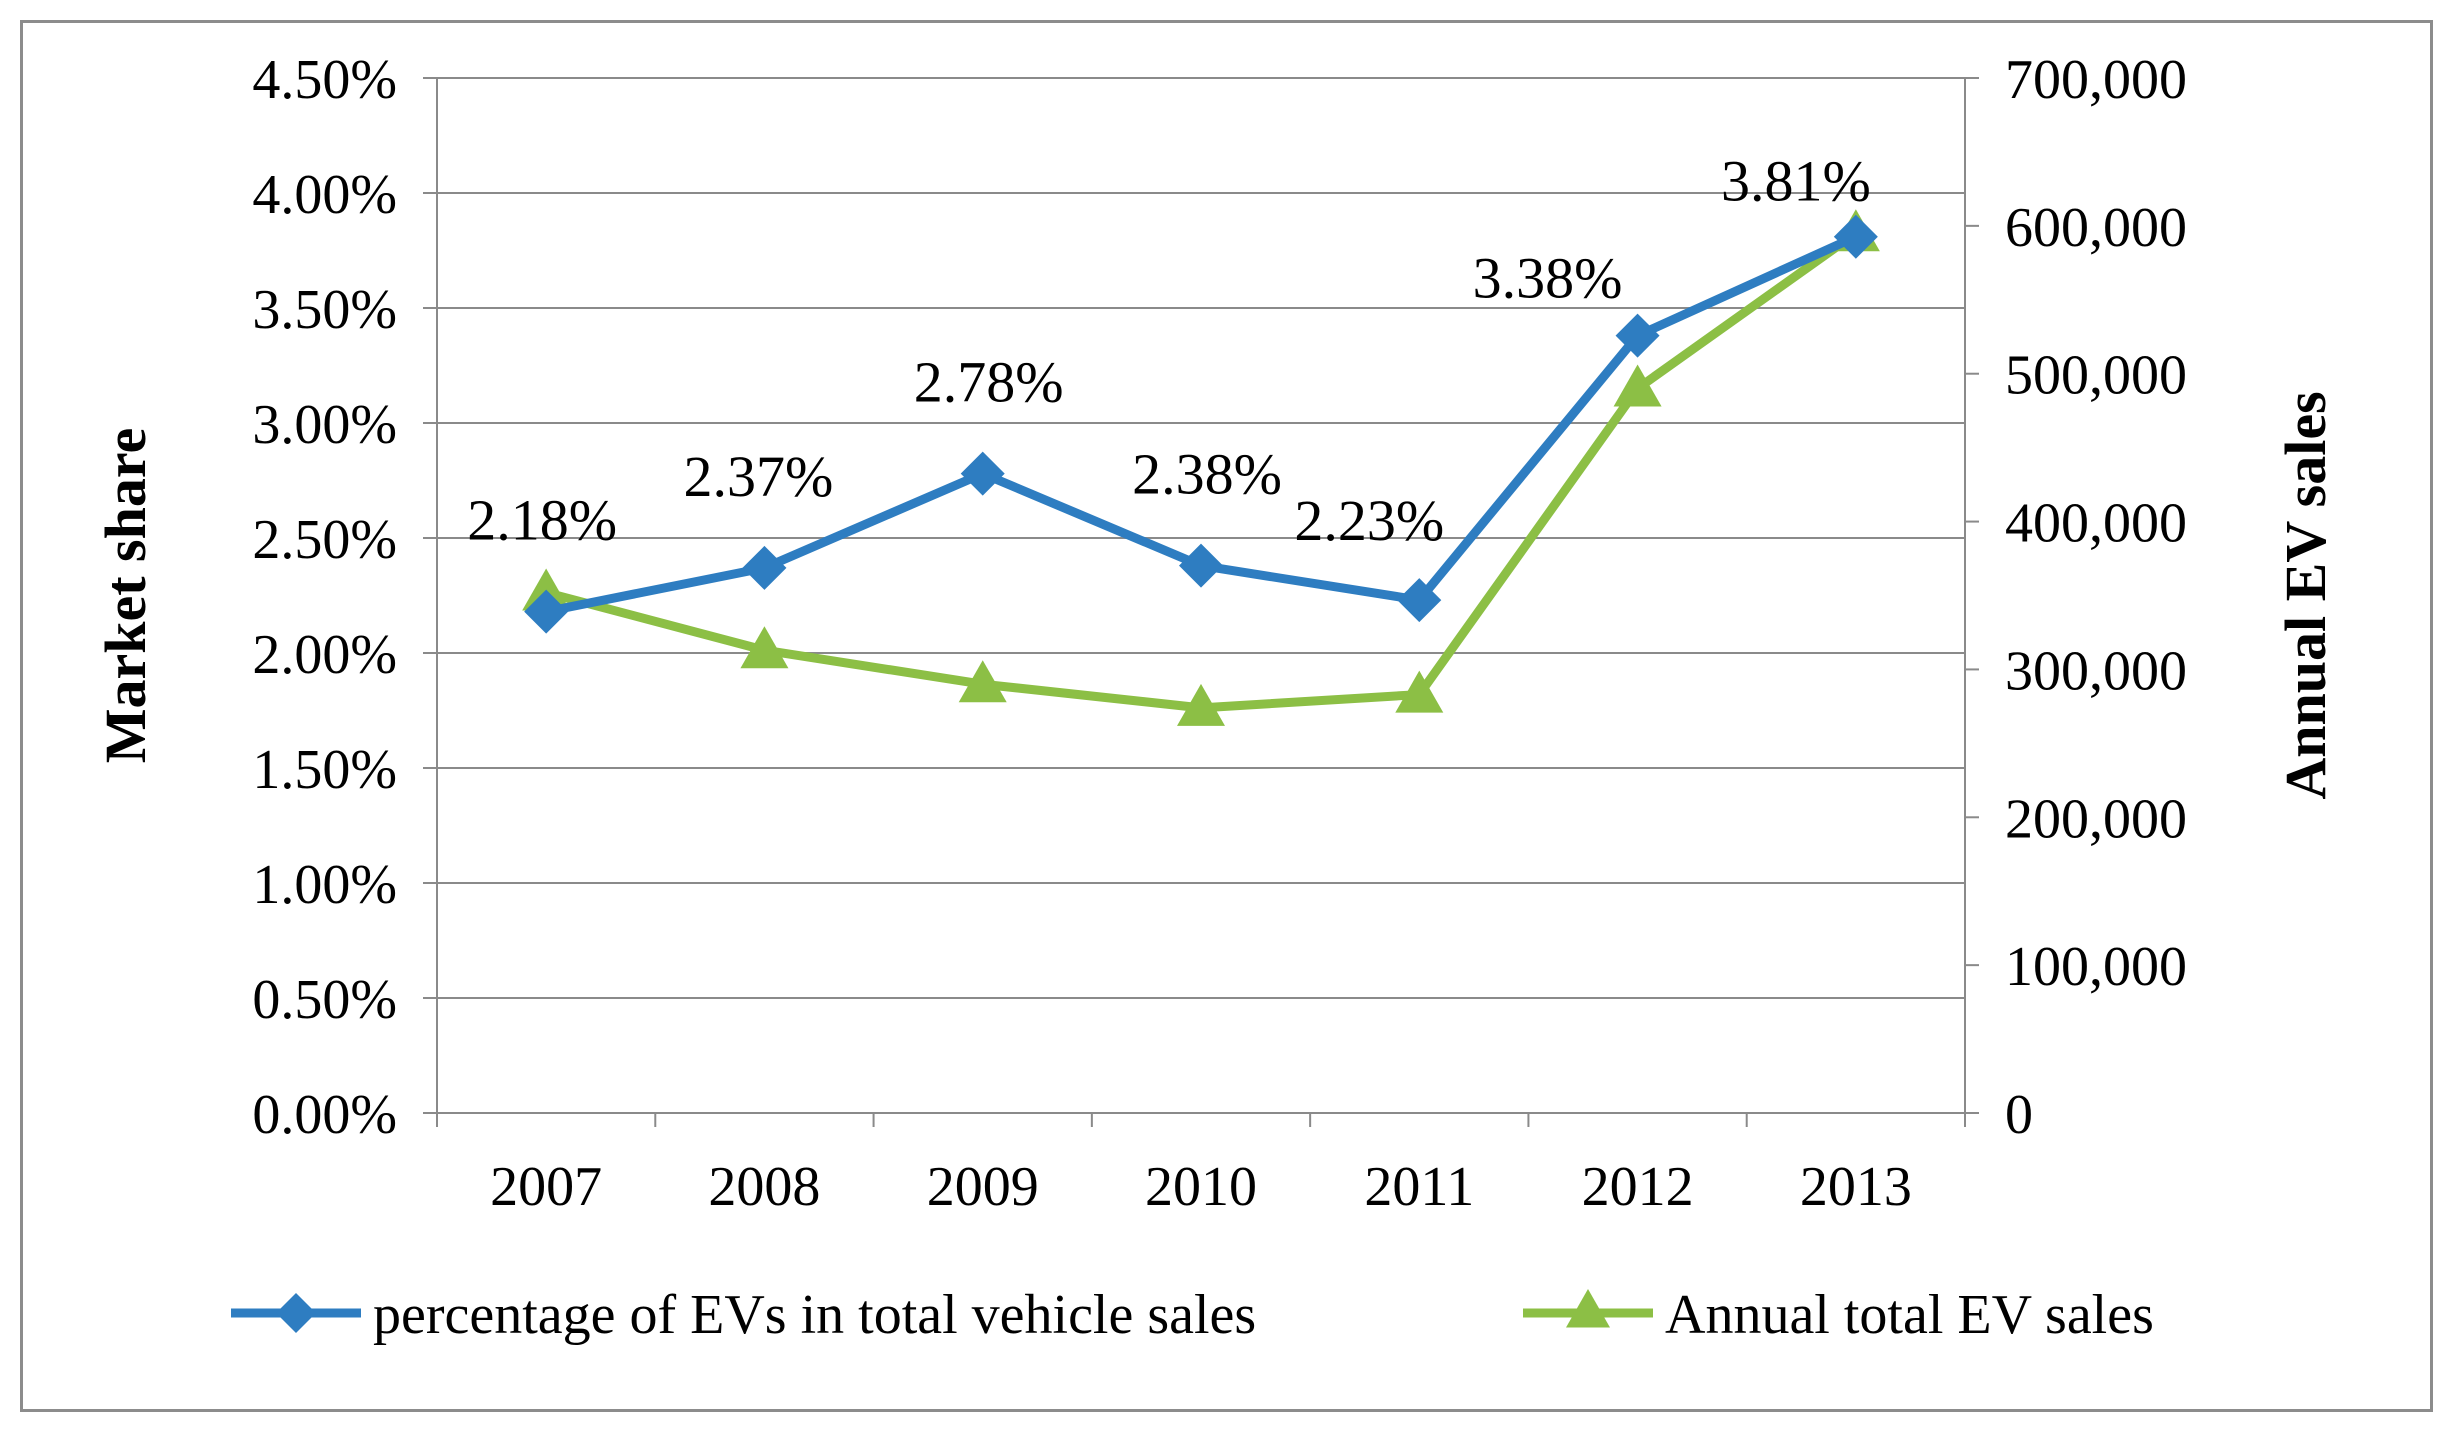 The width and height of the screenshot is (2453, 1432). Describe the element at coordinates (2096, 967) in the screenshot. I see `y-right-tick-label: 100,000` at that location.